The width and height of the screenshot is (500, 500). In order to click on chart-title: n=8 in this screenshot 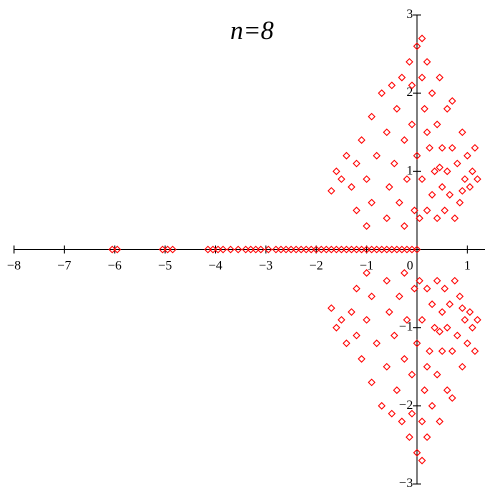, I will do `click(252, 30)`.